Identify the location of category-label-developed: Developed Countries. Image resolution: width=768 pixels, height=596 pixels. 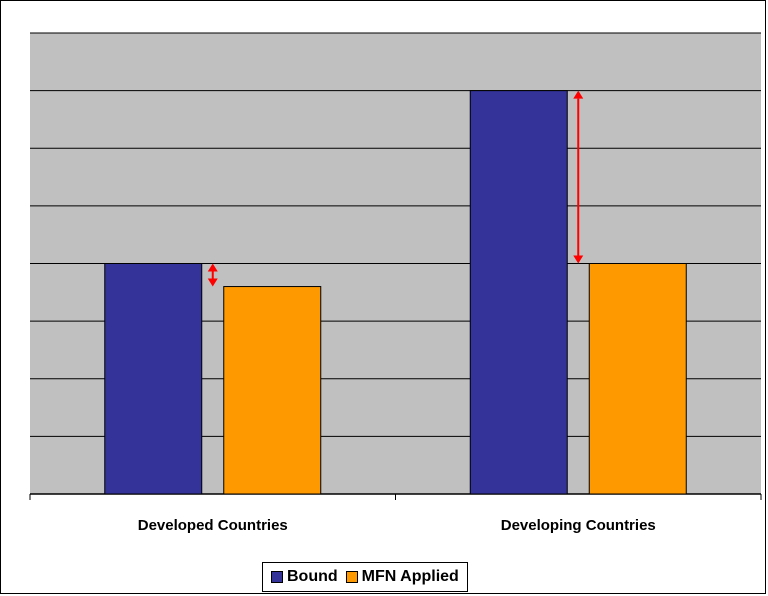
(213, 525).